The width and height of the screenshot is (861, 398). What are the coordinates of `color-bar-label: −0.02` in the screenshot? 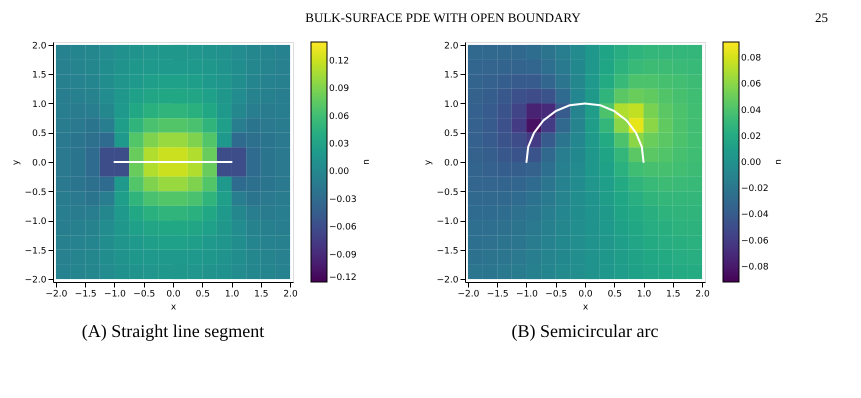 It's located at (755, 189).